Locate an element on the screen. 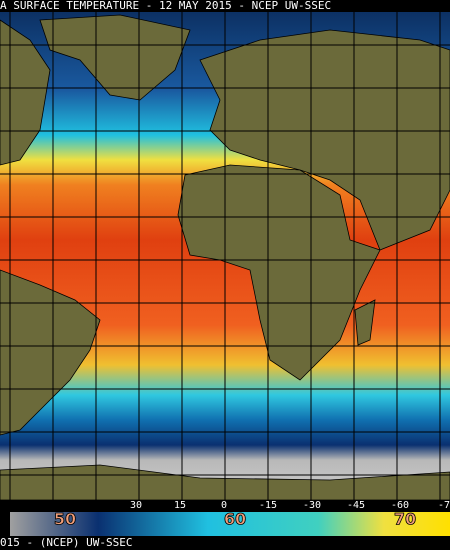 This screenshot has width=450, height=550. legend-labels: 50 60 70 is located at coordinates (234, 519).